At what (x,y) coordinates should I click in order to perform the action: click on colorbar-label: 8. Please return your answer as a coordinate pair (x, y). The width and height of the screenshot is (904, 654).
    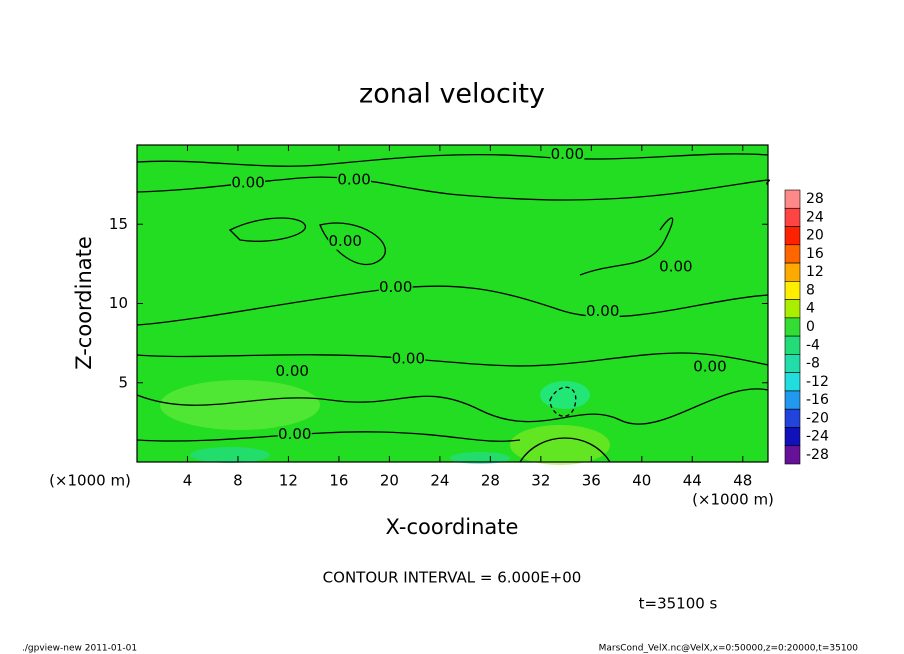
    Looking at the image, I should click on (810, 290).